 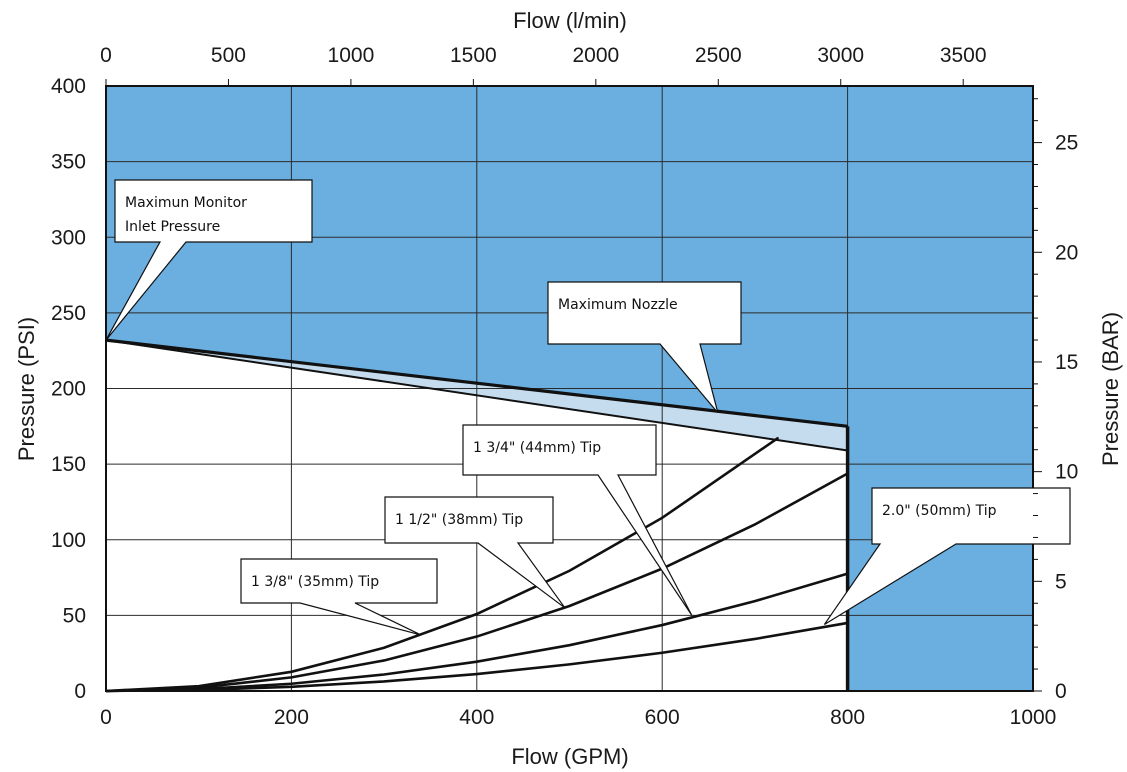 I want to click on callout-label: Inlet Pressure, so click(x=172, y=227).